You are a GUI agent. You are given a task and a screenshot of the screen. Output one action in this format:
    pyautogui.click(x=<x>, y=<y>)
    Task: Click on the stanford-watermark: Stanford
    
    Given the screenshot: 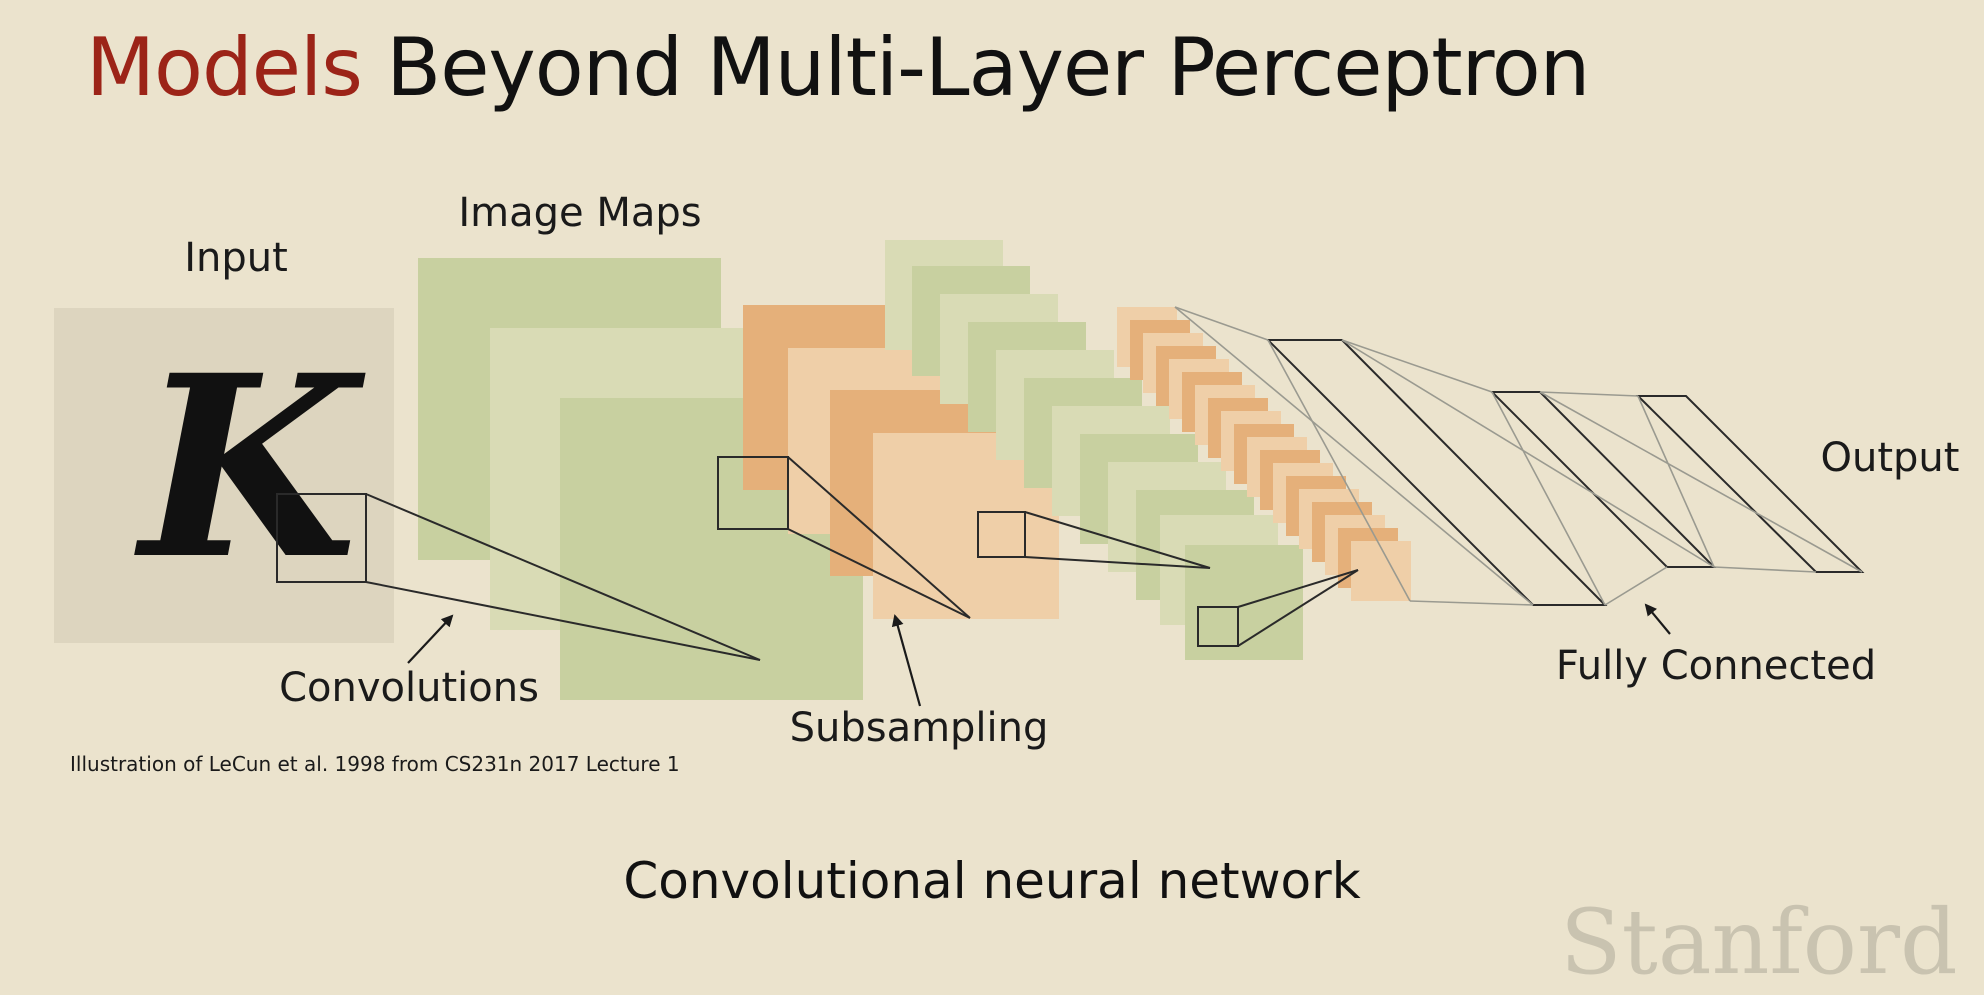 What is the action you would take?
    pyautogui.click(x=1759, y=942)
    